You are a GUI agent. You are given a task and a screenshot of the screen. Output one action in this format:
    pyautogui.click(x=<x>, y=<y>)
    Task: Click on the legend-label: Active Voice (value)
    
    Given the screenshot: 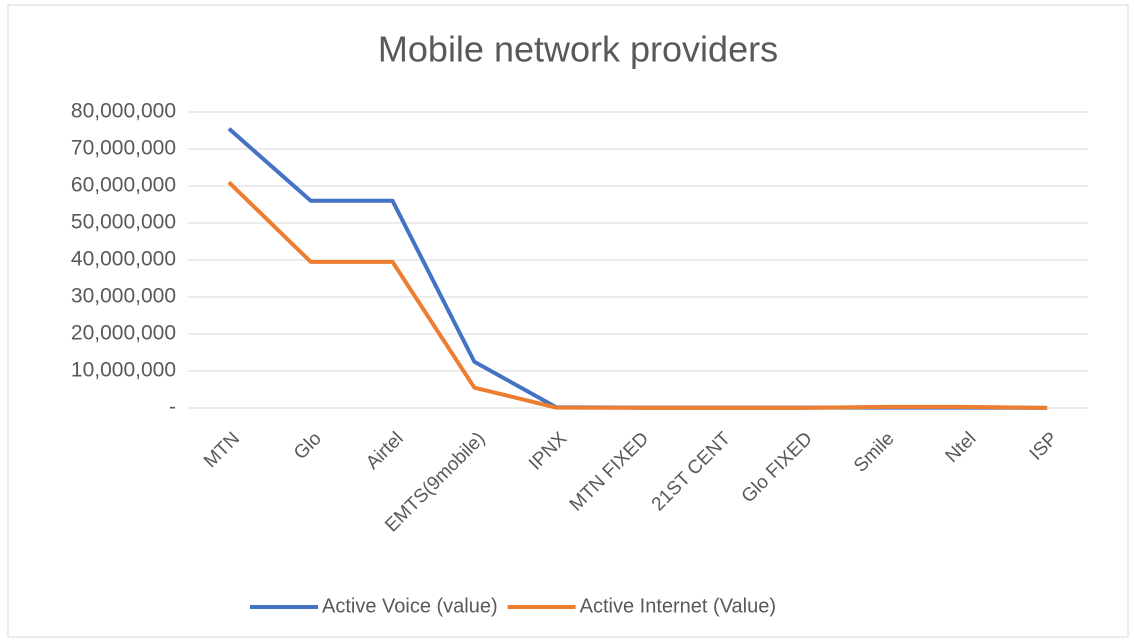 What is the action you would take?
    pyautogui.click(x=410, y=606)
    